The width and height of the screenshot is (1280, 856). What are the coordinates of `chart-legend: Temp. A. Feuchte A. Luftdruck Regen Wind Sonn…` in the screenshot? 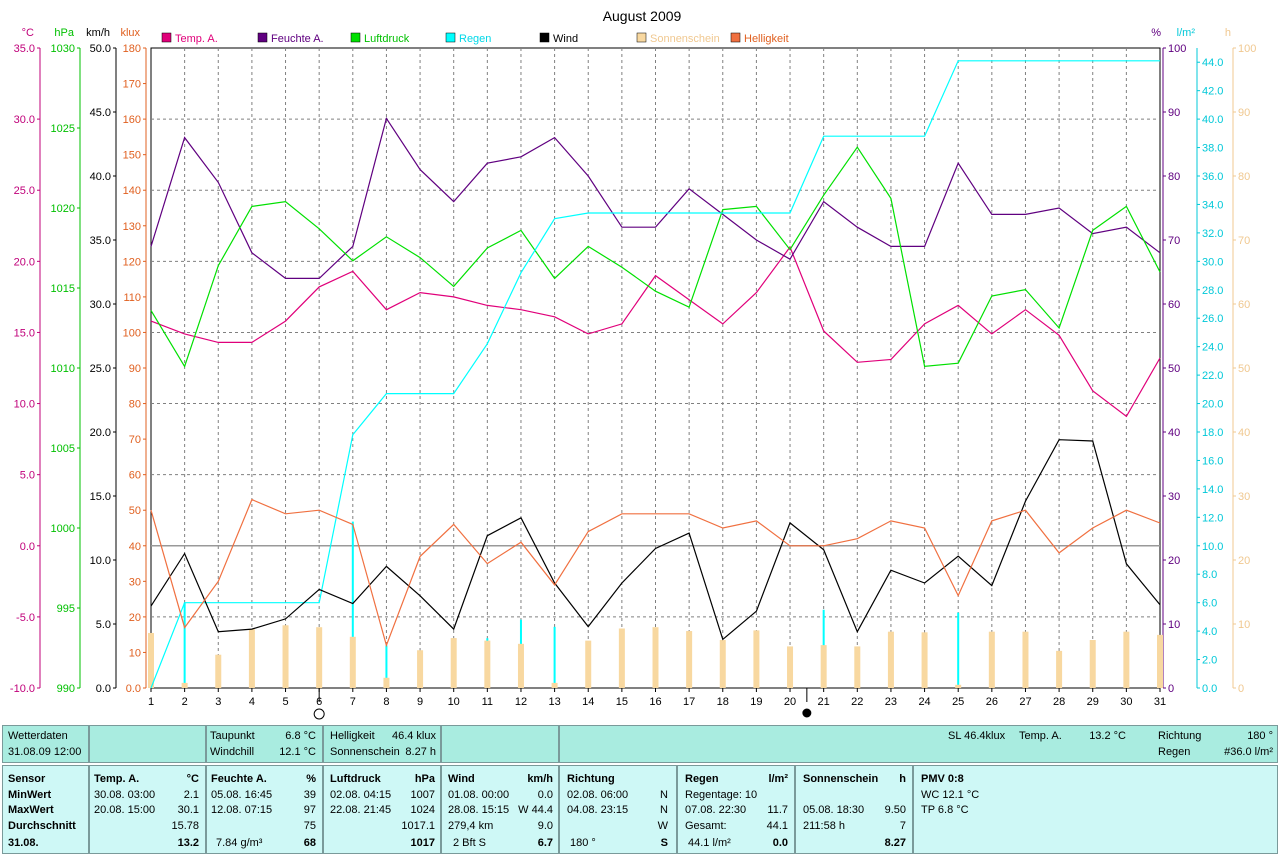 It's located at (475, 38).